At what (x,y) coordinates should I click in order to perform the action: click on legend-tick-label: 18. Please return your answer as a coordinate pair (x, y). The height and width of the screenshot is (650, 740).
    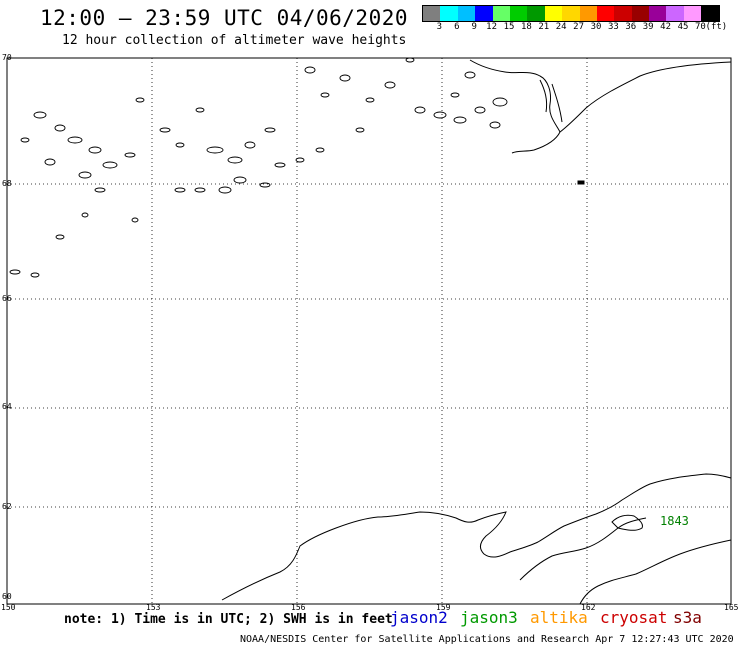
    Looking at the image, I should click on (526, 27).